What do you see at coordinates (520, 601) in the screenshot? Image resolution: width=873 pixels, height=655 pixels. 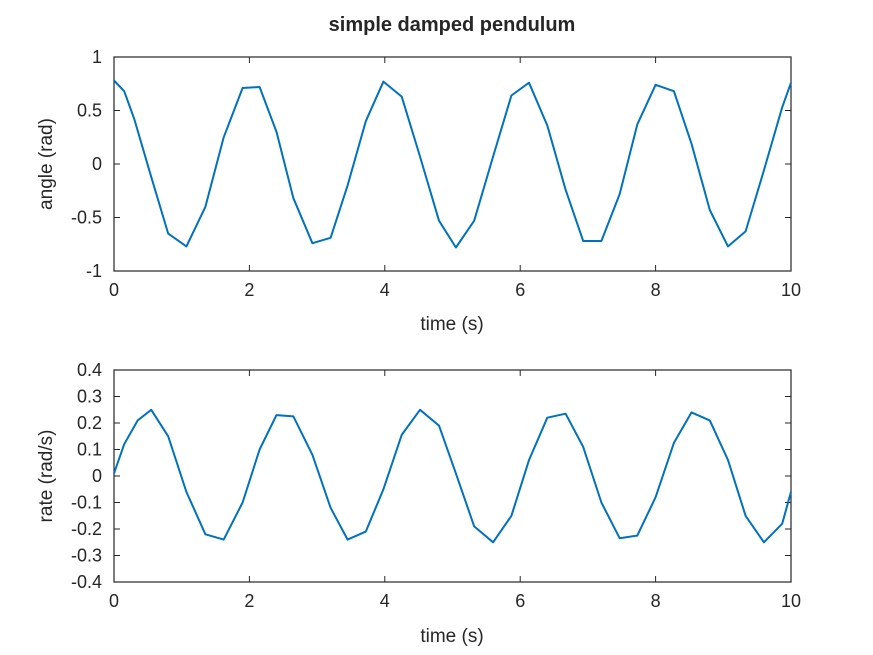 I see `rate-x-tick-label: 6` at bounding box center [520, 601].